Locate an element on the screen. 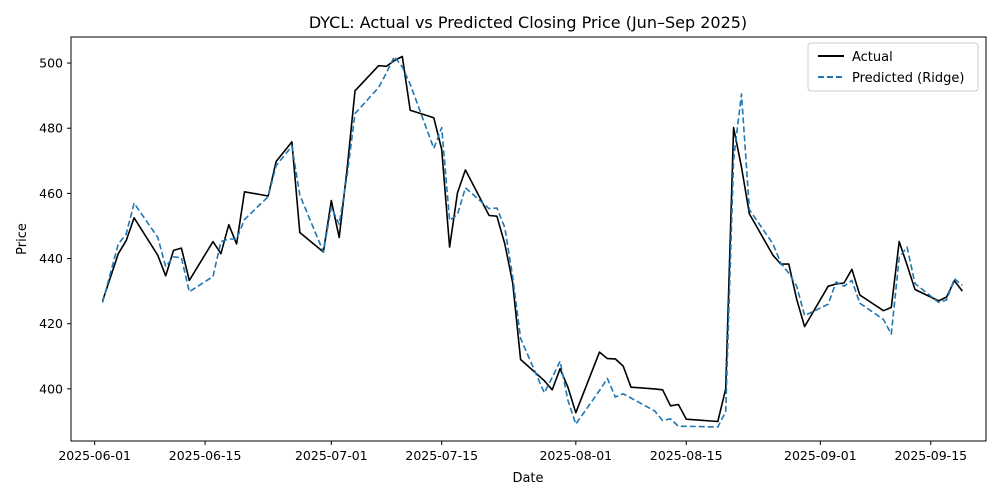 The width and height of the screenshot is (1000, 500). y-tick-label: 500 is located at coordinates (51, 63).